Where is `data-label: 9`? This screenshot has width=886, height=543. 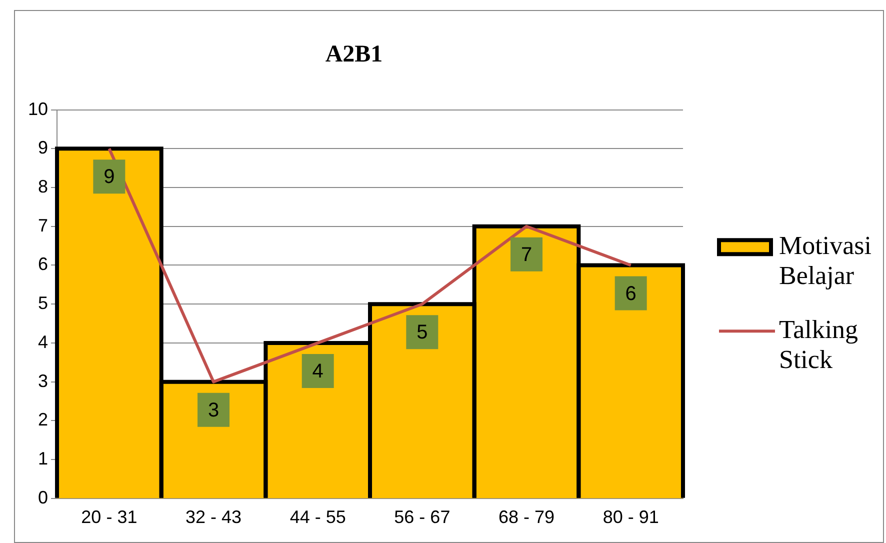 data-label: 9 is located at coordinates (109, 177).